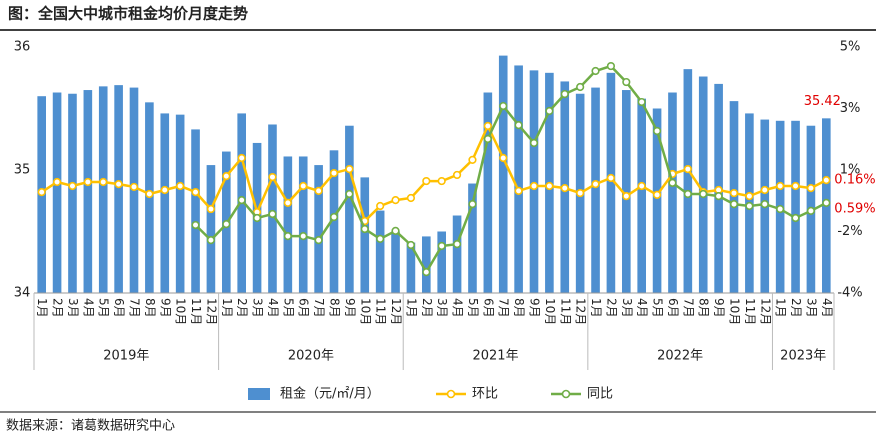 The image size is (876, 445). I want to click on y2-tick-label: -2%, so click(849, 231).